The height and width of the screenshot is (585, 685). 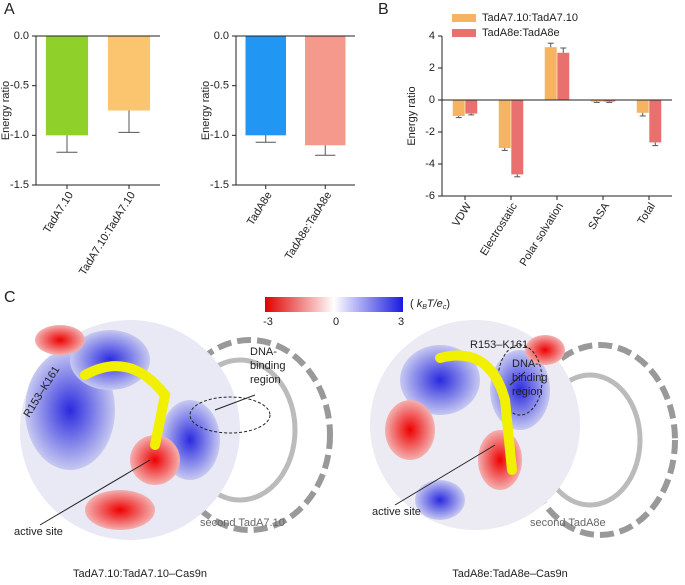 I want to click on panel-label: B, so click(x=383, y=9).